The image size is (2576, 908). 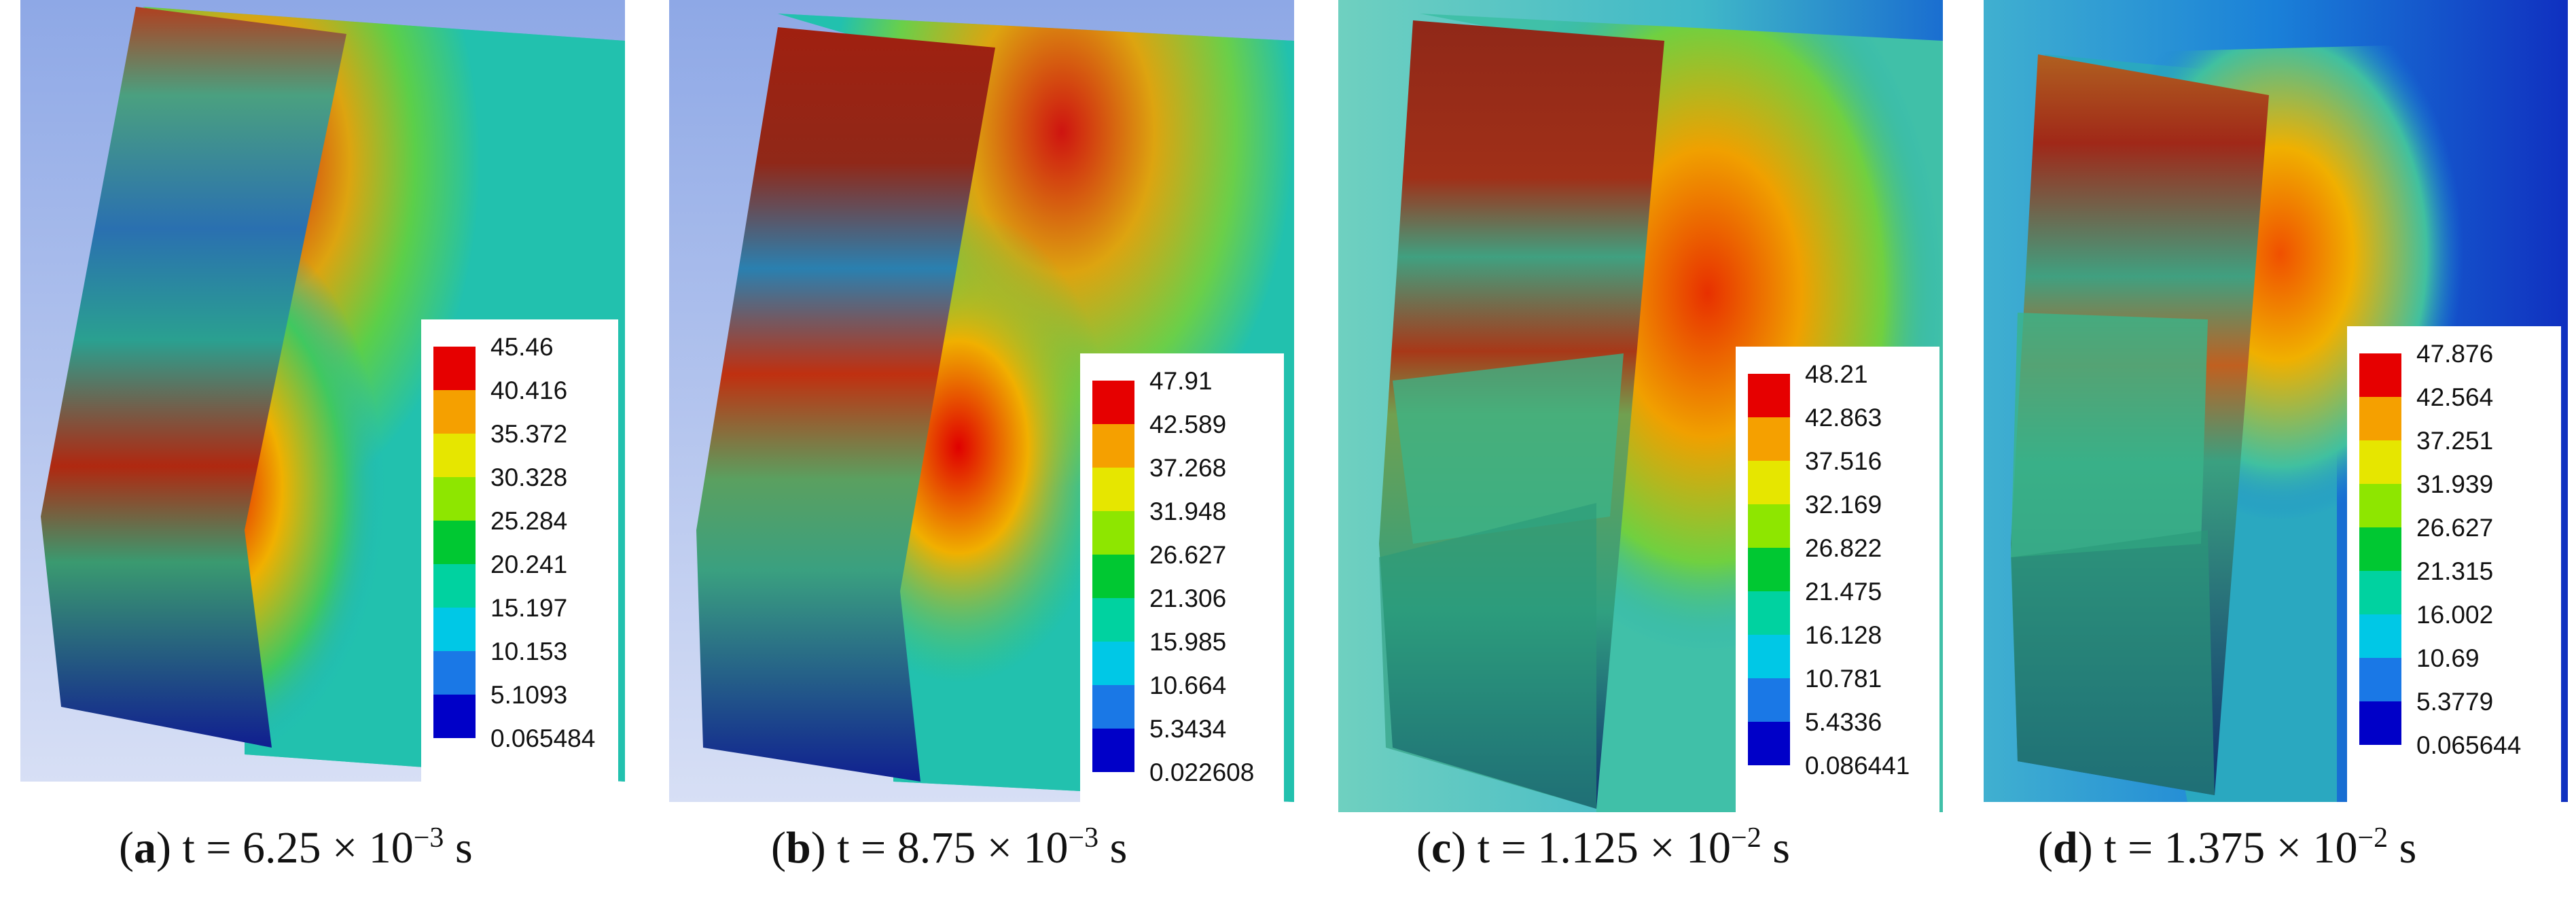 I want to click on caption-c: (c) t = 1.125 × 10−2 s, so click(x=1603, y=848).